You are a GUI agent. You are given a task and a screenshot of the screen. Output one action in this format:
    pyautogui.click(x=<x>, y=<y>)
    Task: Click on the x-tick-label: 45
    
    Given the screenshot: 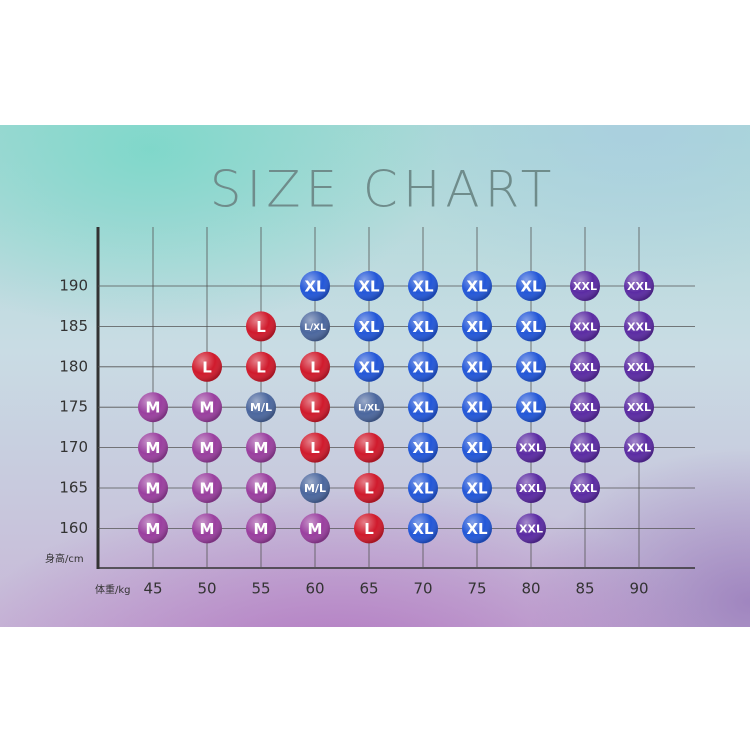 What is the action you would take?
    pyautogui.click(x=152, y=589)
    